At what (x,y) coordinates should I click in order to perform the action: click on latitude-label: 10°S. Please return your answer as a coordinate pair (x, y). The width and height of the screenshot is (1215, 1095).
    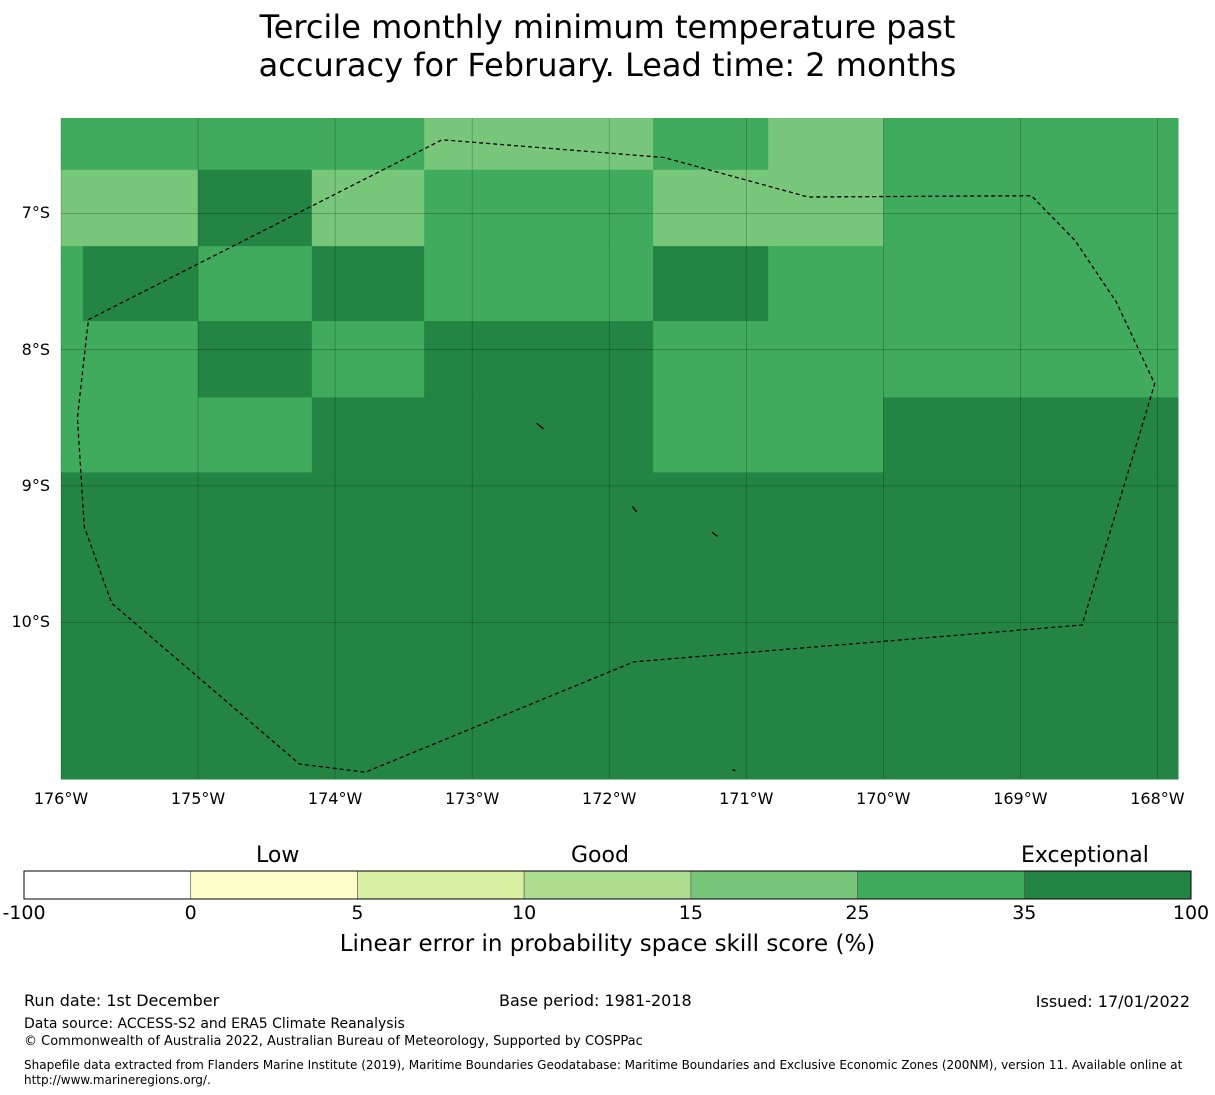
    Looking at the image, I should click on (30, 622).